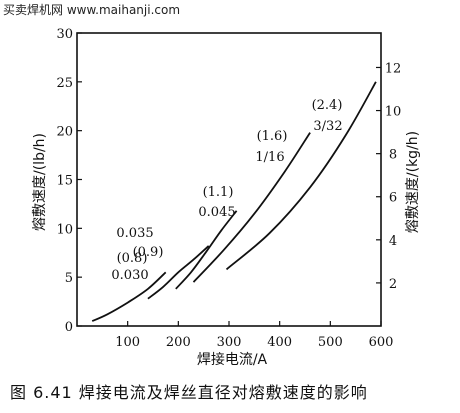 This screenshot has width=460, height=413. What do you see at coordinates (393, 241) in the screenshot?
I see `y-right-tick-label: 4` at bounding box center [393, 241].